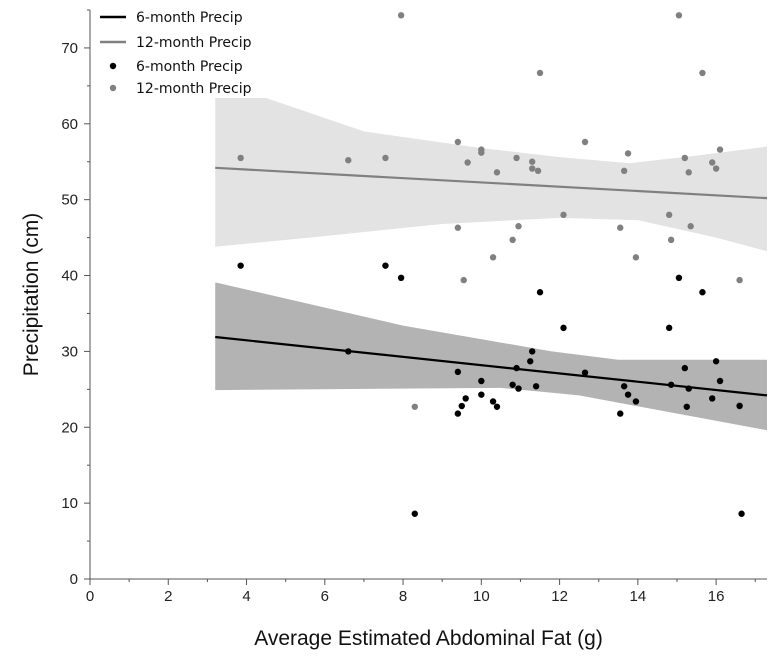 The width and height of the screenshot is (770, 656). Describe the element at coordinates (403, 596) in the screenshot. I see `x-tick-label: 8` at that location.